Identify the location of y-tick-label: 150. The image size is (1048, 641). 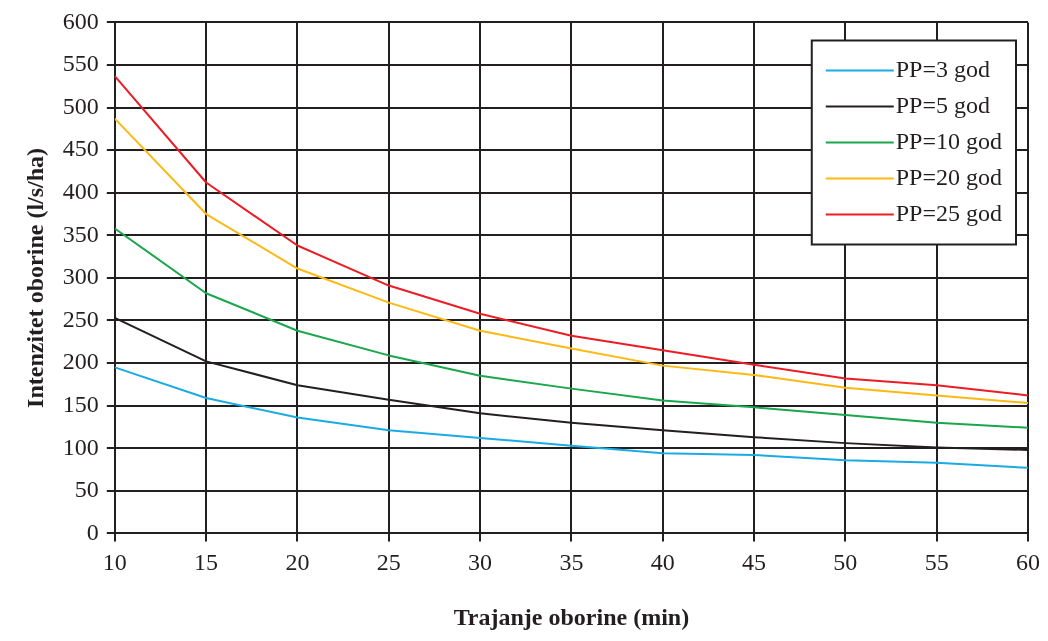
(80, 403).